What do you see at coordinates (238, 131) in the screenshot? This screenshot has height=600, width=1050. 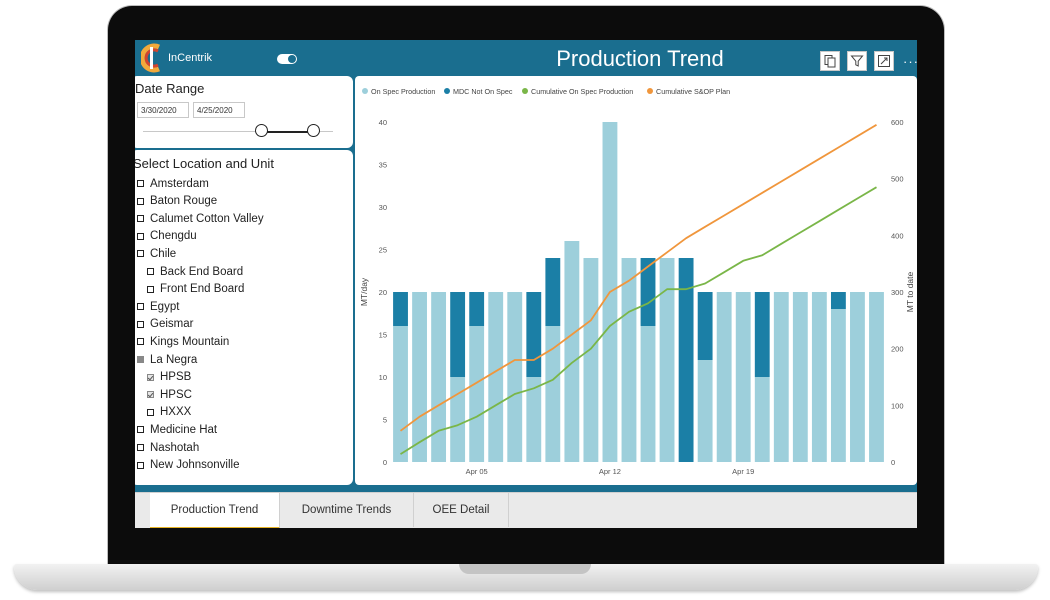 I see `date-slider-track` at bounding box center [238, 131].